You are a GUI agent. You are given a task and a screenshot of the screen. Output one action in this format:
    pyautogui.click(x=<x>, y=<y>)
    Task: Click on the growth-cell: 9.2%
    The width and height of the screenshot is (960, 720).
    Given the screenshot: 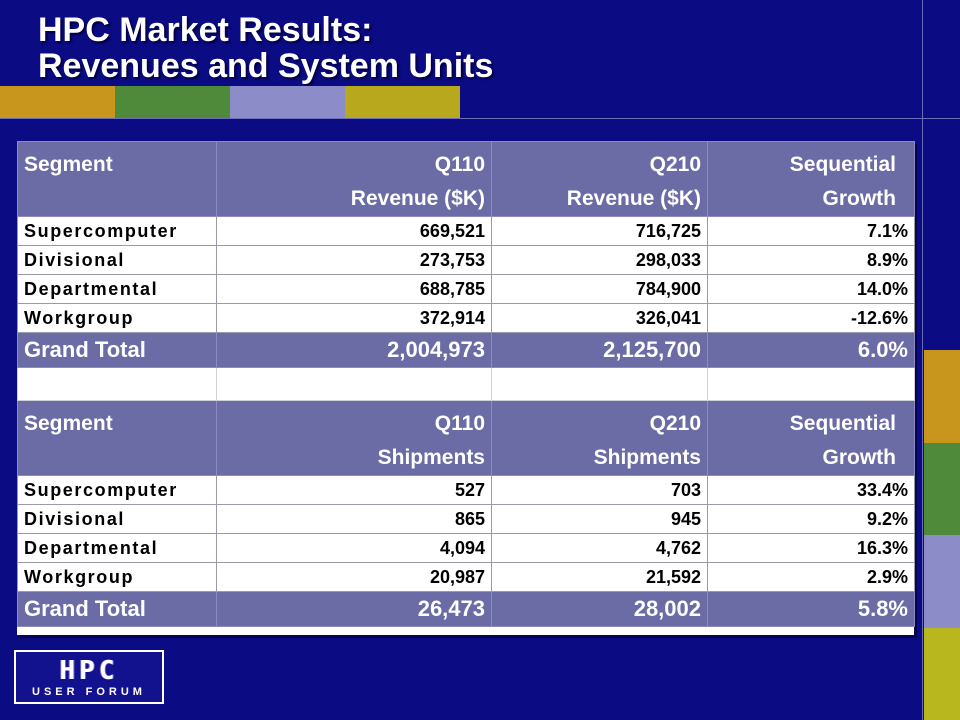 What is the action you would take?
    pyautogui.click(x=811, y=519)
    